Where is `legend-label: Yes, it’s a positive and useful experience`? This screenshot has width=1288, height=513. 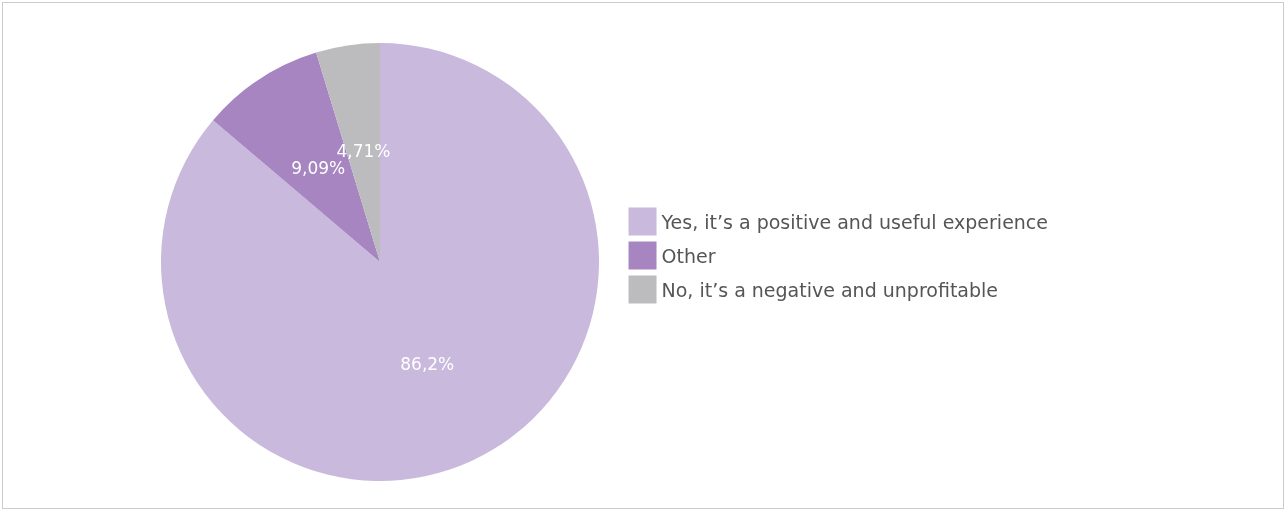
legend-label: Yes, it’s a positive and useful experience is located at coordinates (854, 221).